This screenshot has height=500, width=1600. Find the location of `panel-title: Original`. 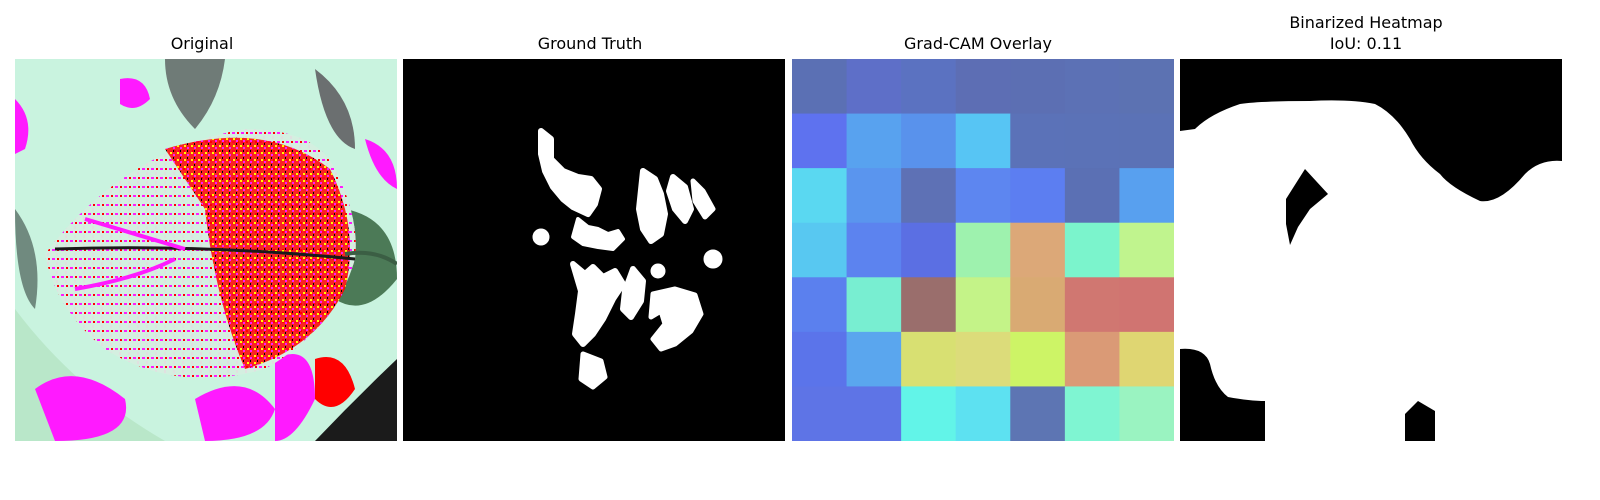

panel-title: Original is located at coordinates (202, 43).